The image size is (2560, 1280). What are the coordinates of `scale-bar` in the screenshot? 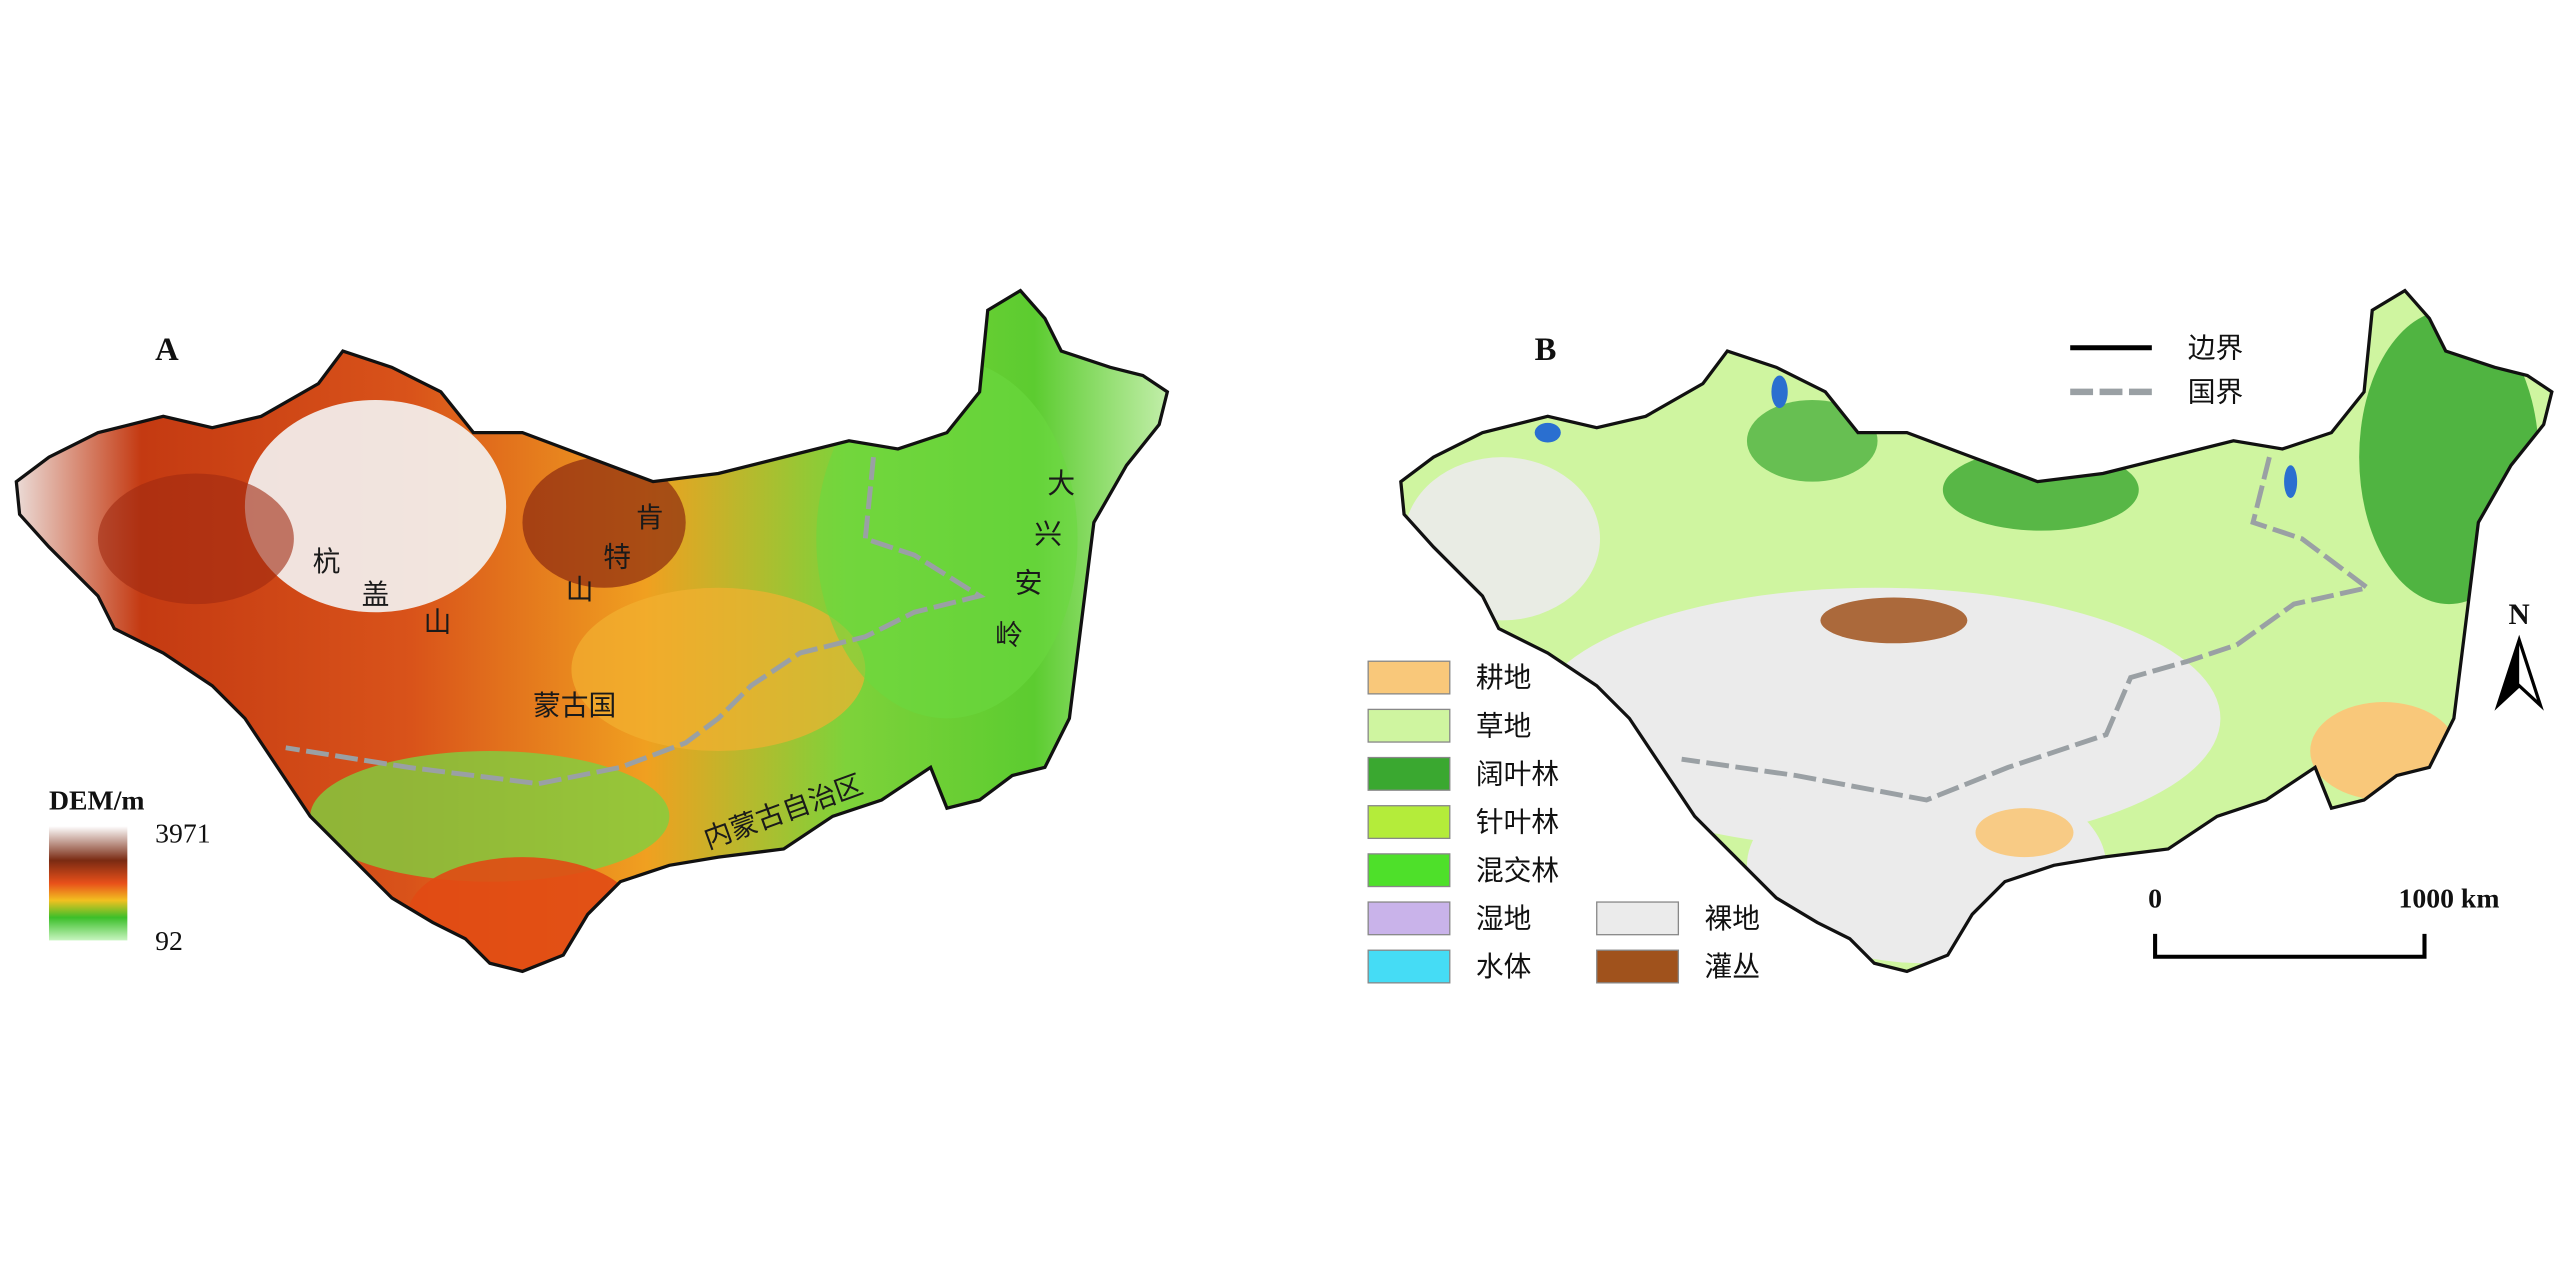 It's located at (2290, 946).